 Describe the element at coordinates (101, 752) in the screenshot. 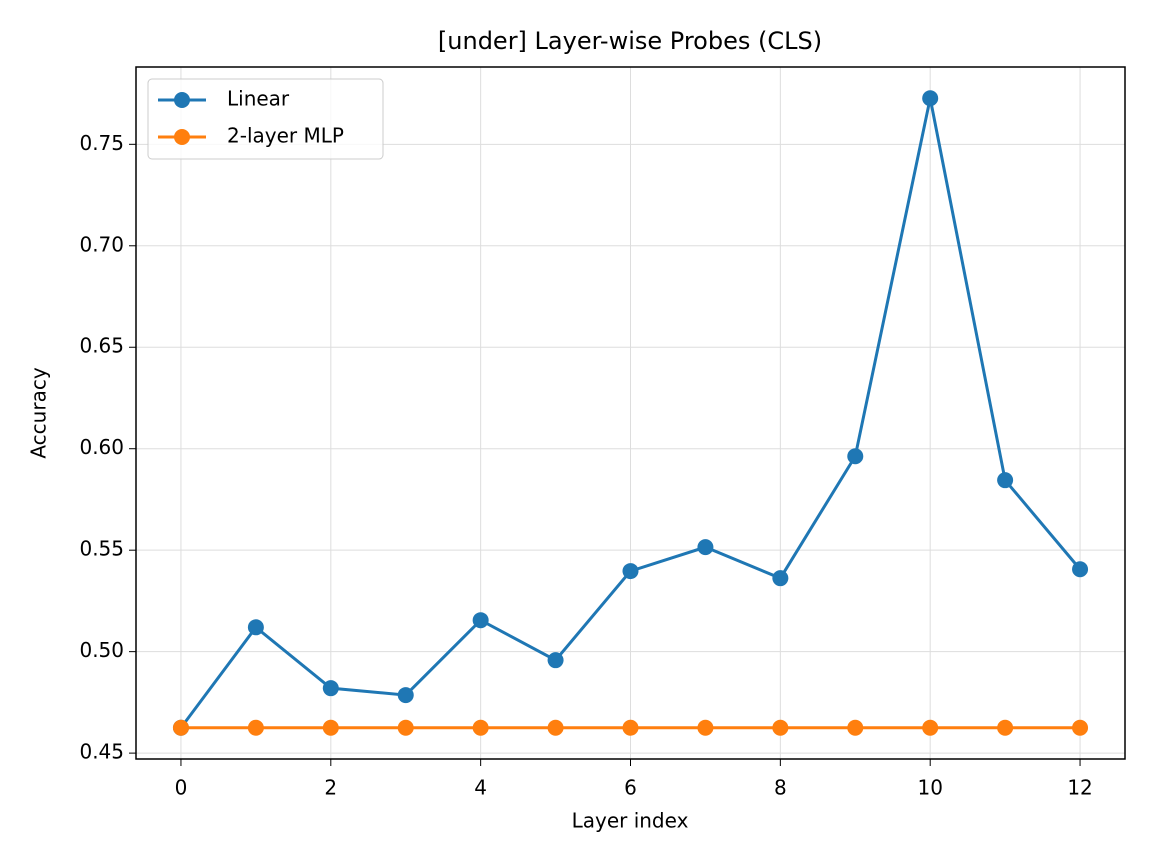

I see `y-tick-label: 0.45` at that location.